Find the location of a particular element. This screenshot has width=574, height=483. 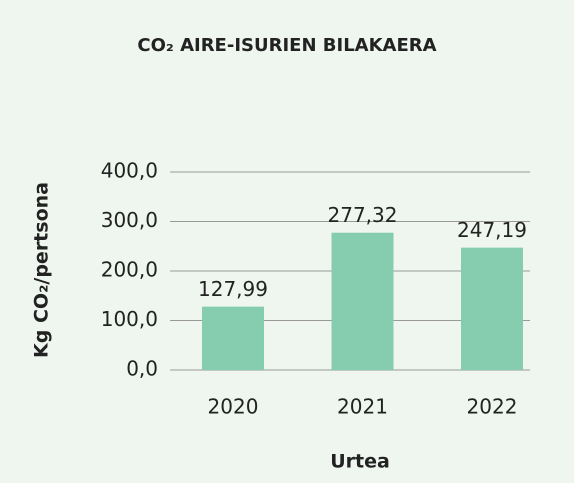

value-label: 247,19 is located at coordinates (492, 230).